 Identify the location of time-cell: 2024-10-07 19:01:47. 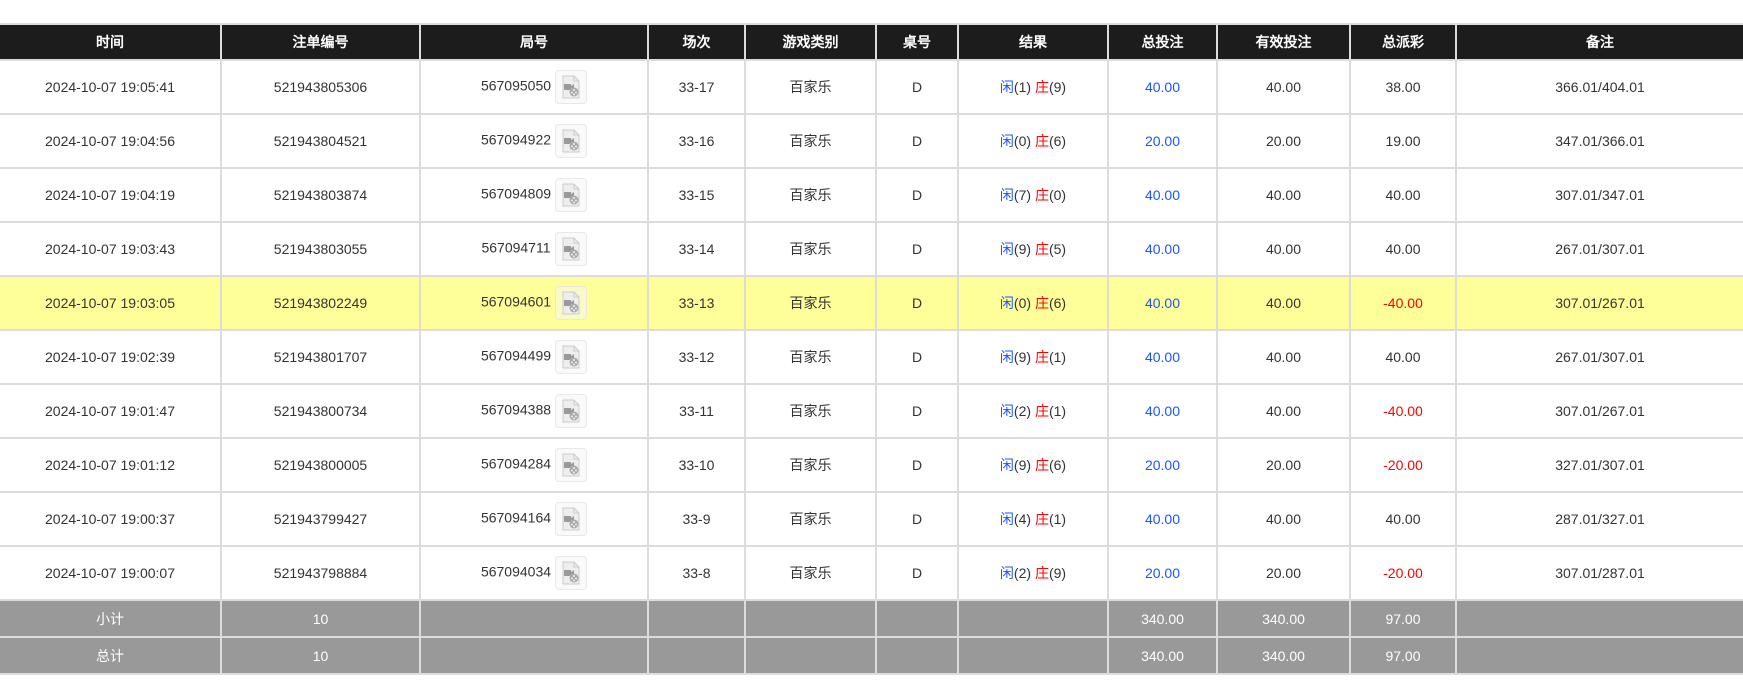
(111, 411).